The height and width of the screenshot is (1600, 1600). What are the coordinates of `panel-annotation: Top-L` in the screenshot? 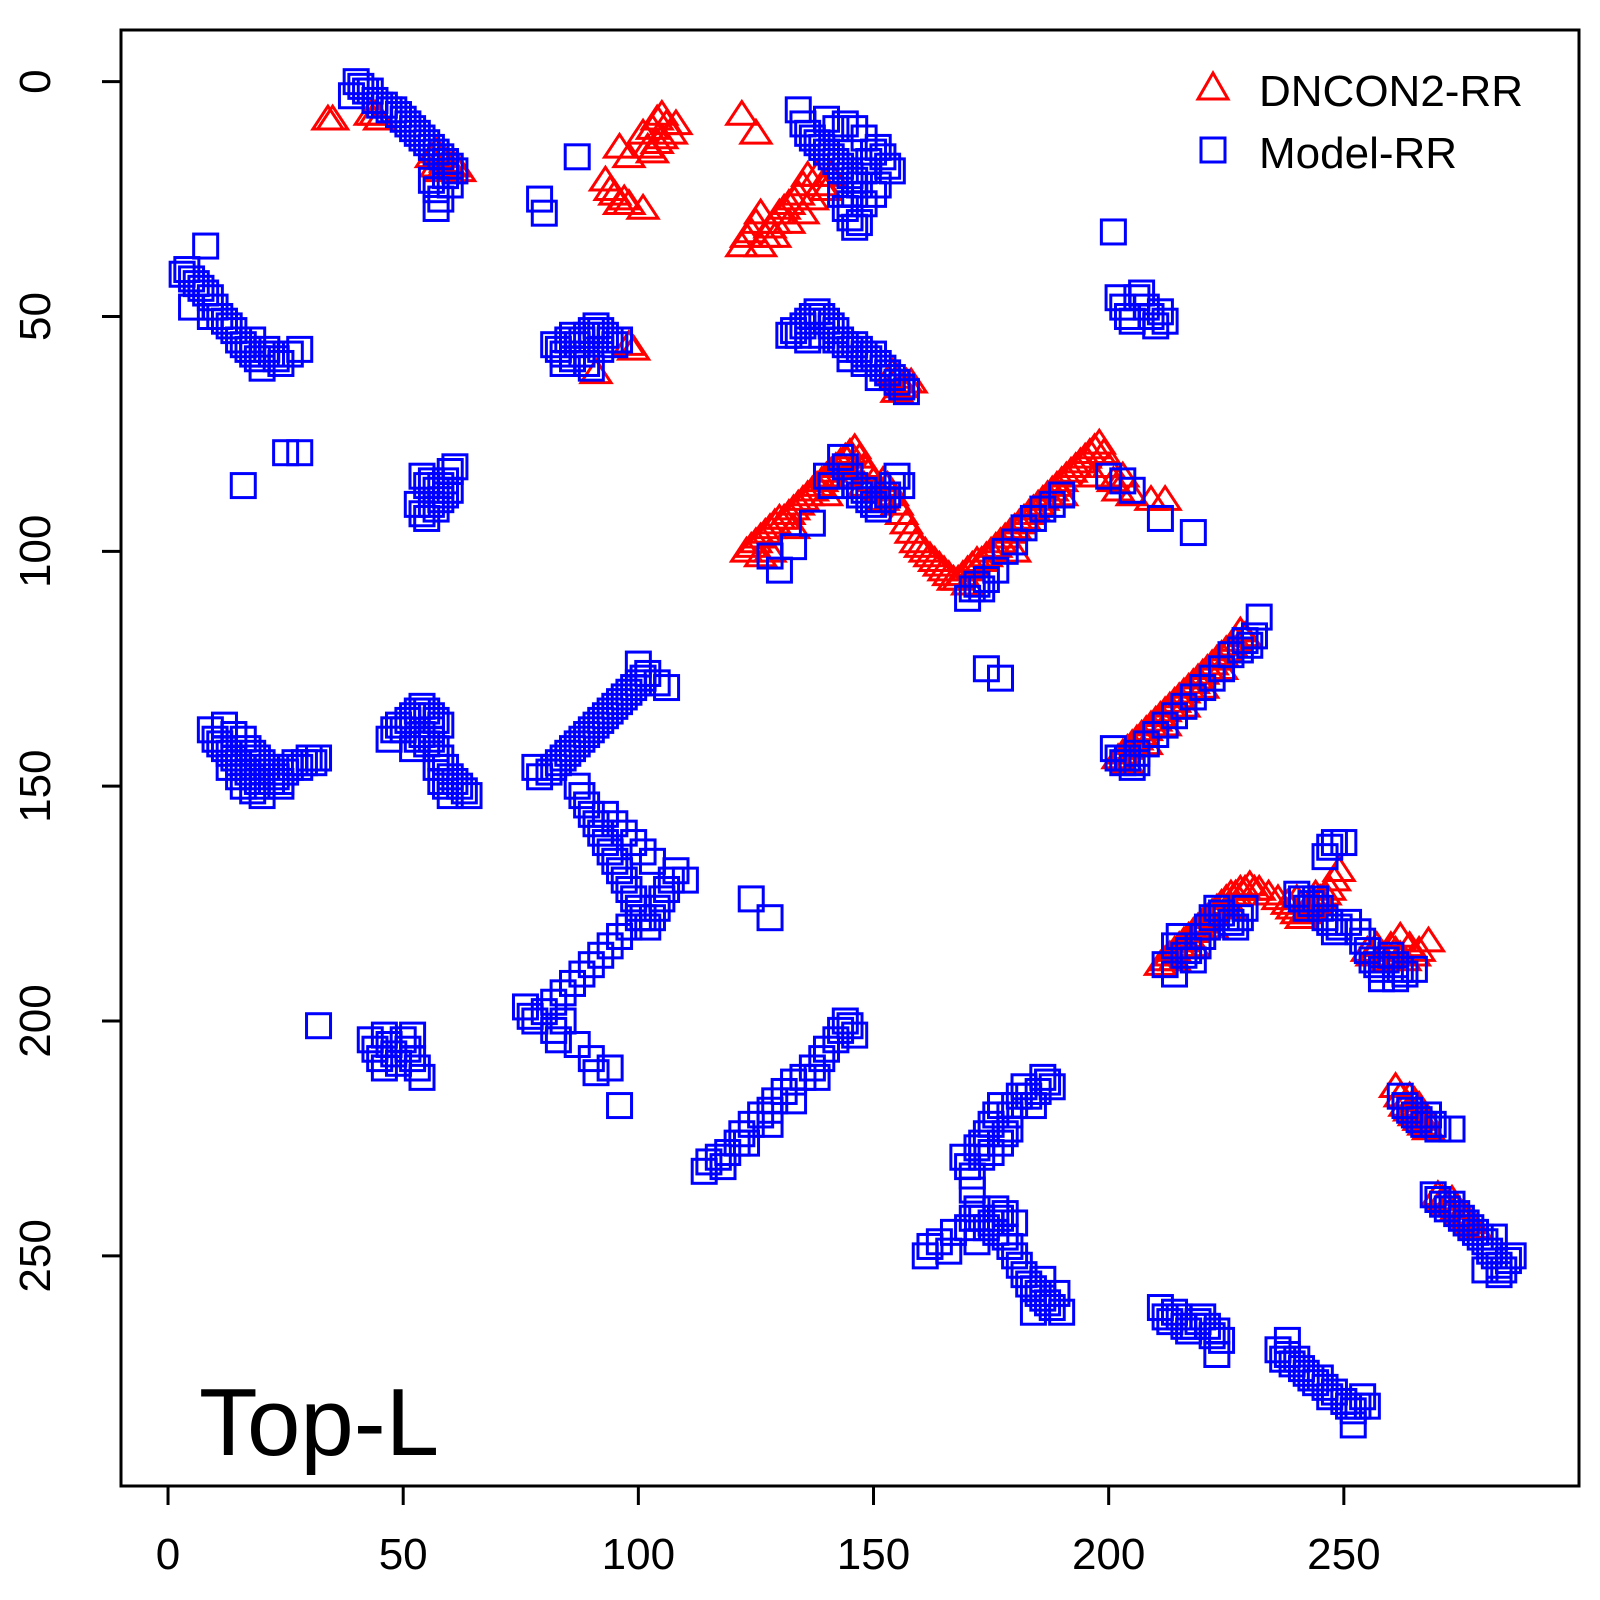 It's located at (319, 1422).